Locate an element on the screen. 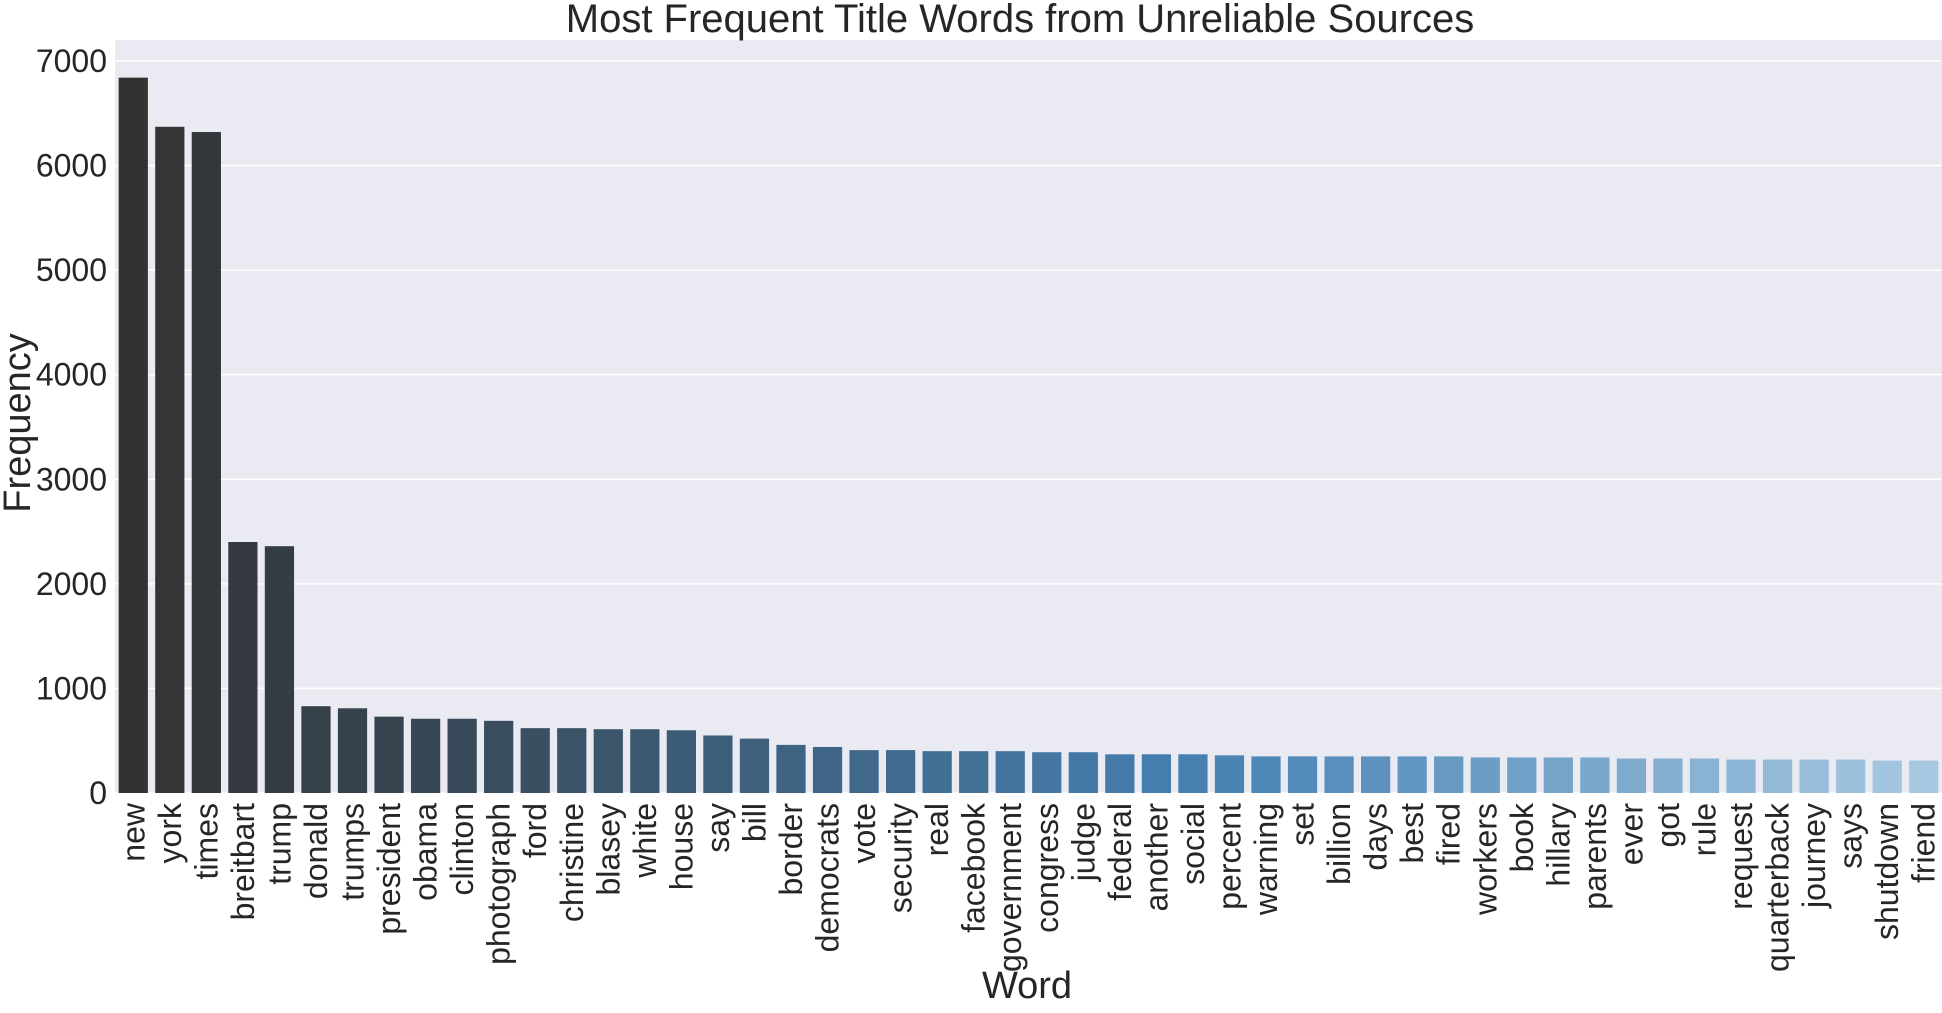 The width and height of the screenshot is (1942, 1013). x-tick-label: times is located at coordinates (206, 841).